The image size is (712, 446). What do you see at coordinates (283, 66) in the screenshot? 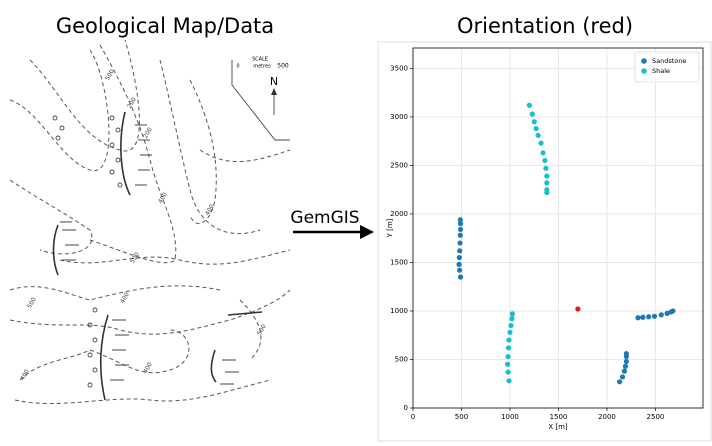
I see `scale-end: 500` at bounding box center [283, 66].